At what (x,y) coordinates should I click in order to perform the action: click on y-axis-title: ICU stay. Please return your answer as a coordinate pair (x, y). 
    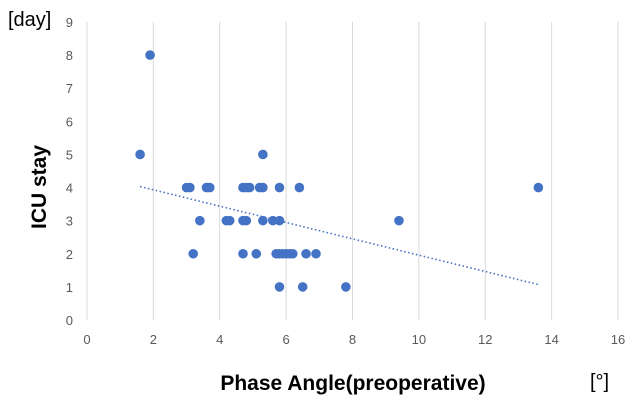
    Looking at the image, I should click on (39, 187).